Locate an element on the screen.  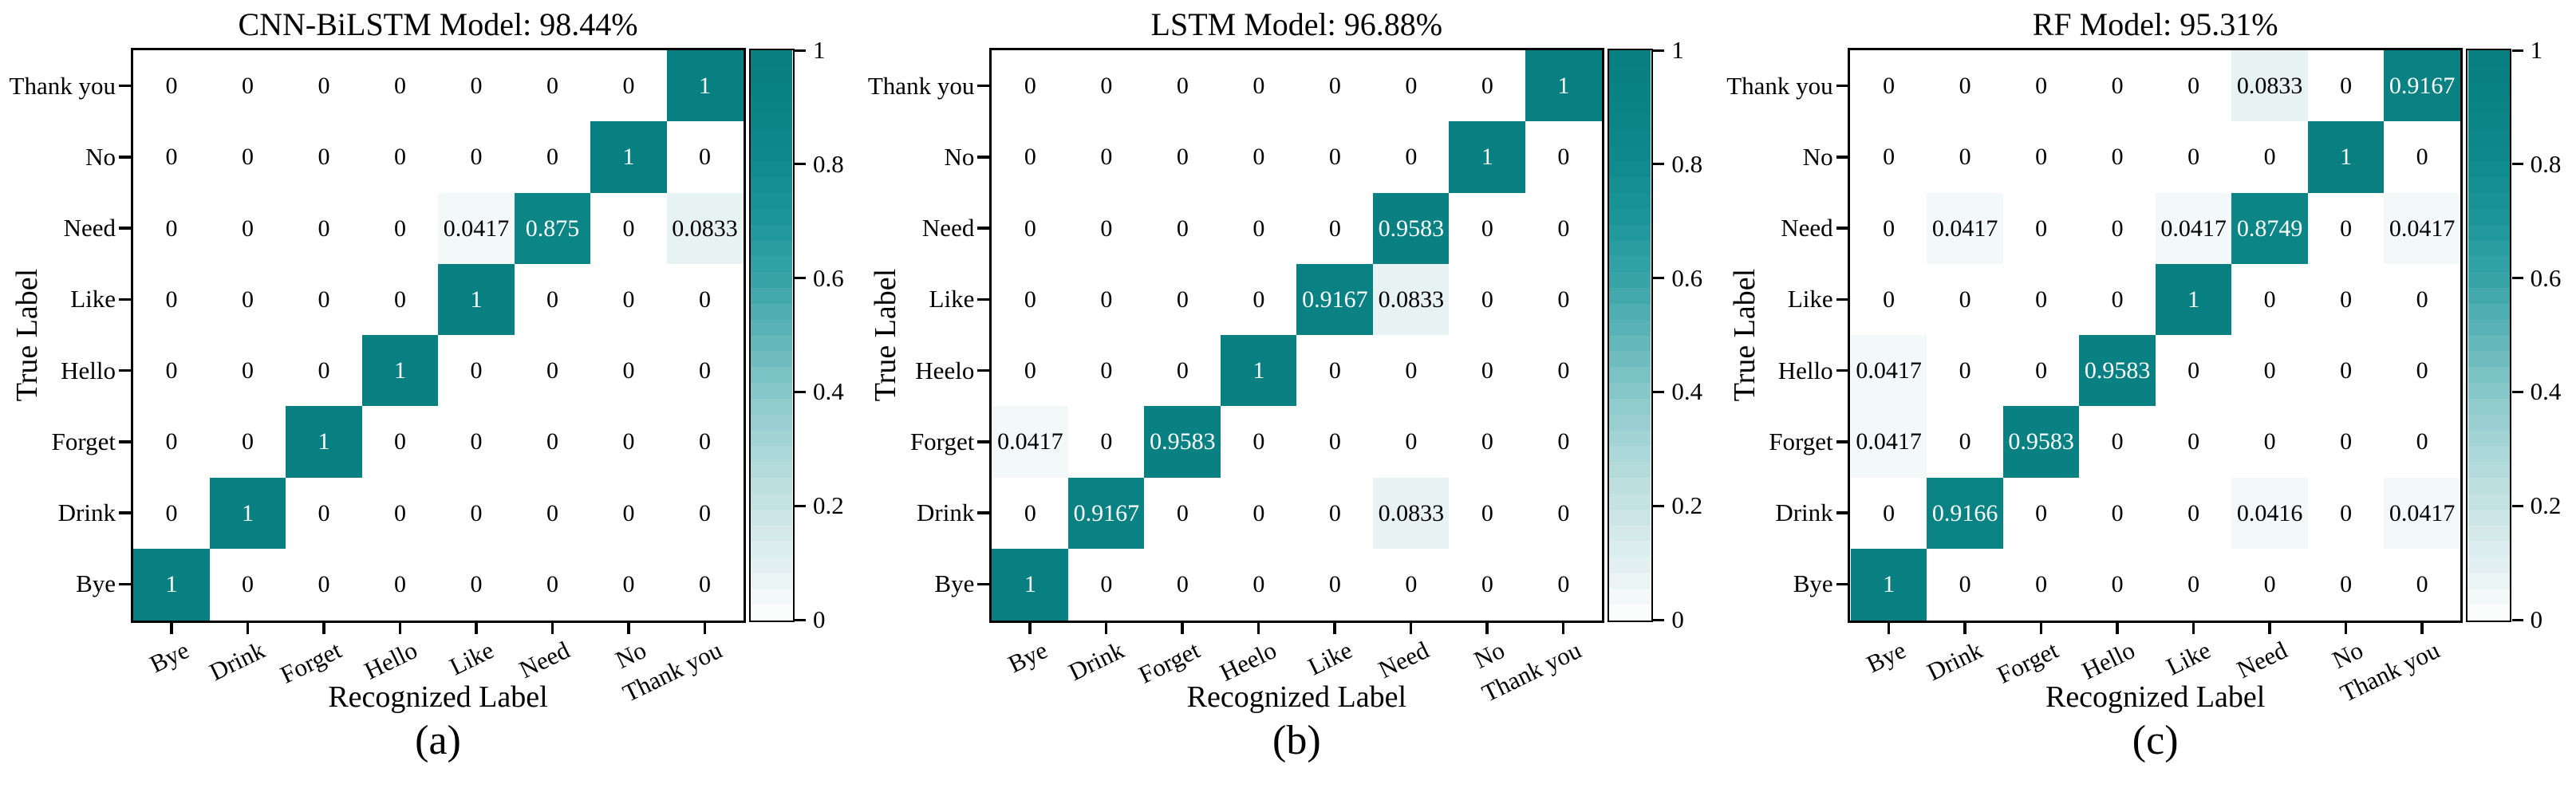
panel-title: LSTM Model: 96.88% is located at coordinates (1297, 24).